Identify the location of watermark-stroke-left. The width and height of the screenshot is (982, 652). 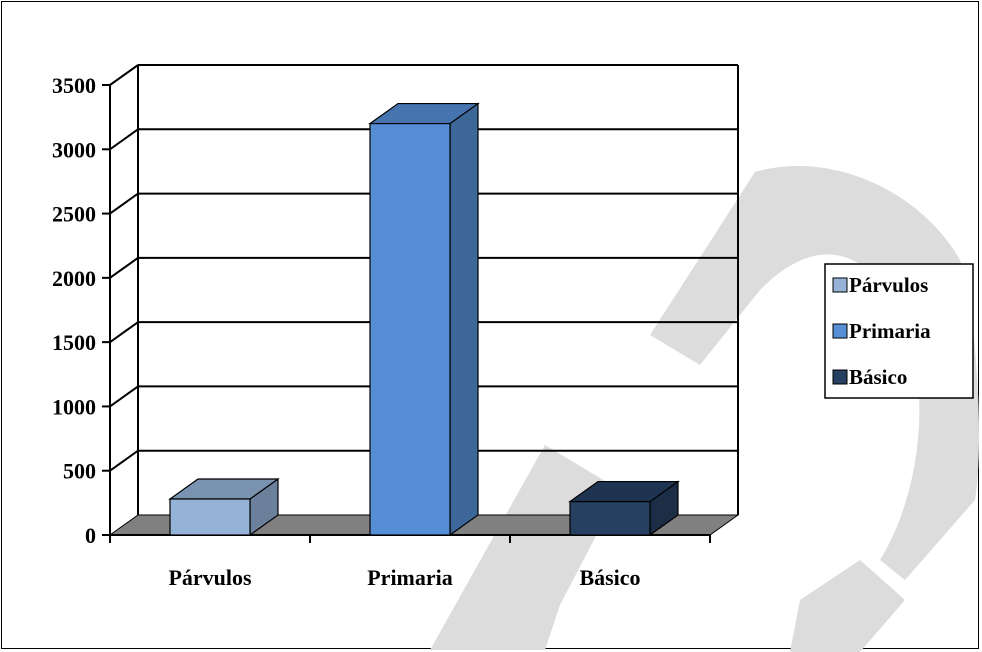
(525, 547).